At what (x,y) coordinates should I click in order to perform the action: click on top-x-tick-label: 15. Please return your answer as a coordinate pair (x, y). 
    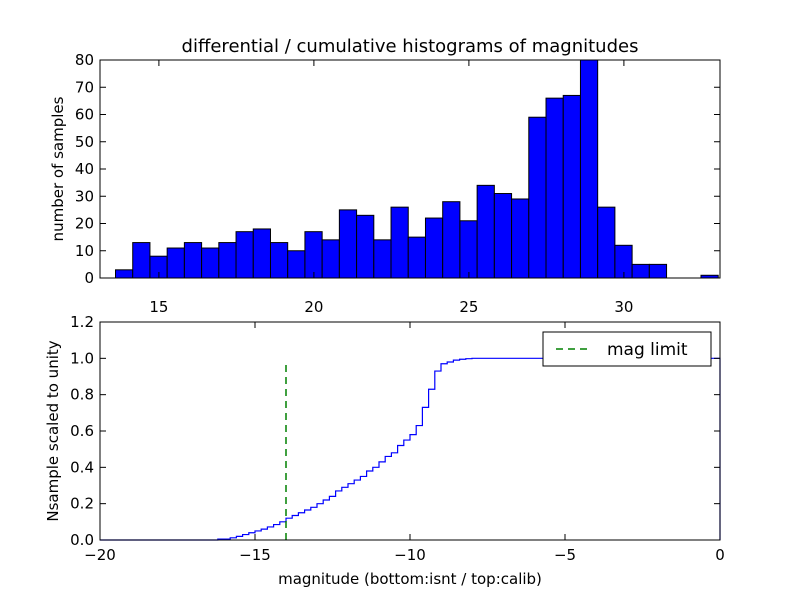
    Looking at the image, I should click on (158, 307).